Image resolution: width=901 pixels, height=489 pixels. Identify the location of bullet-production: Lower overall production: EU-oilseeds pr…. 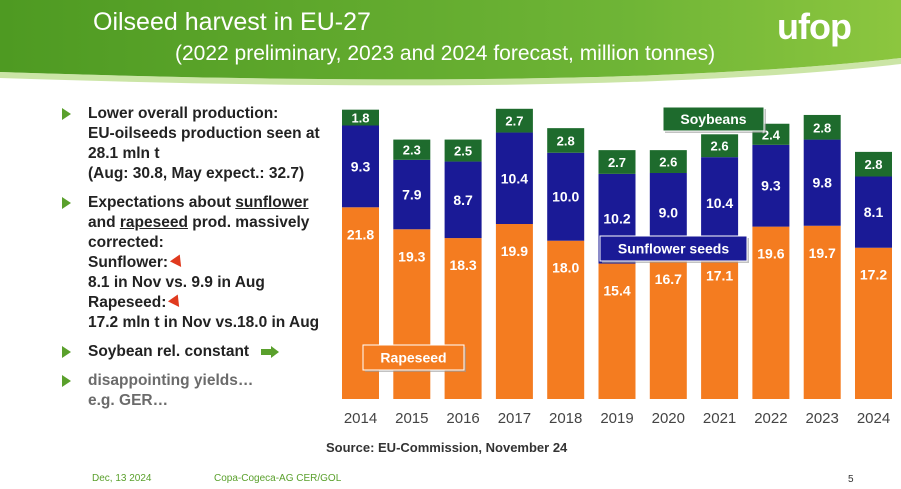
(204, 144).